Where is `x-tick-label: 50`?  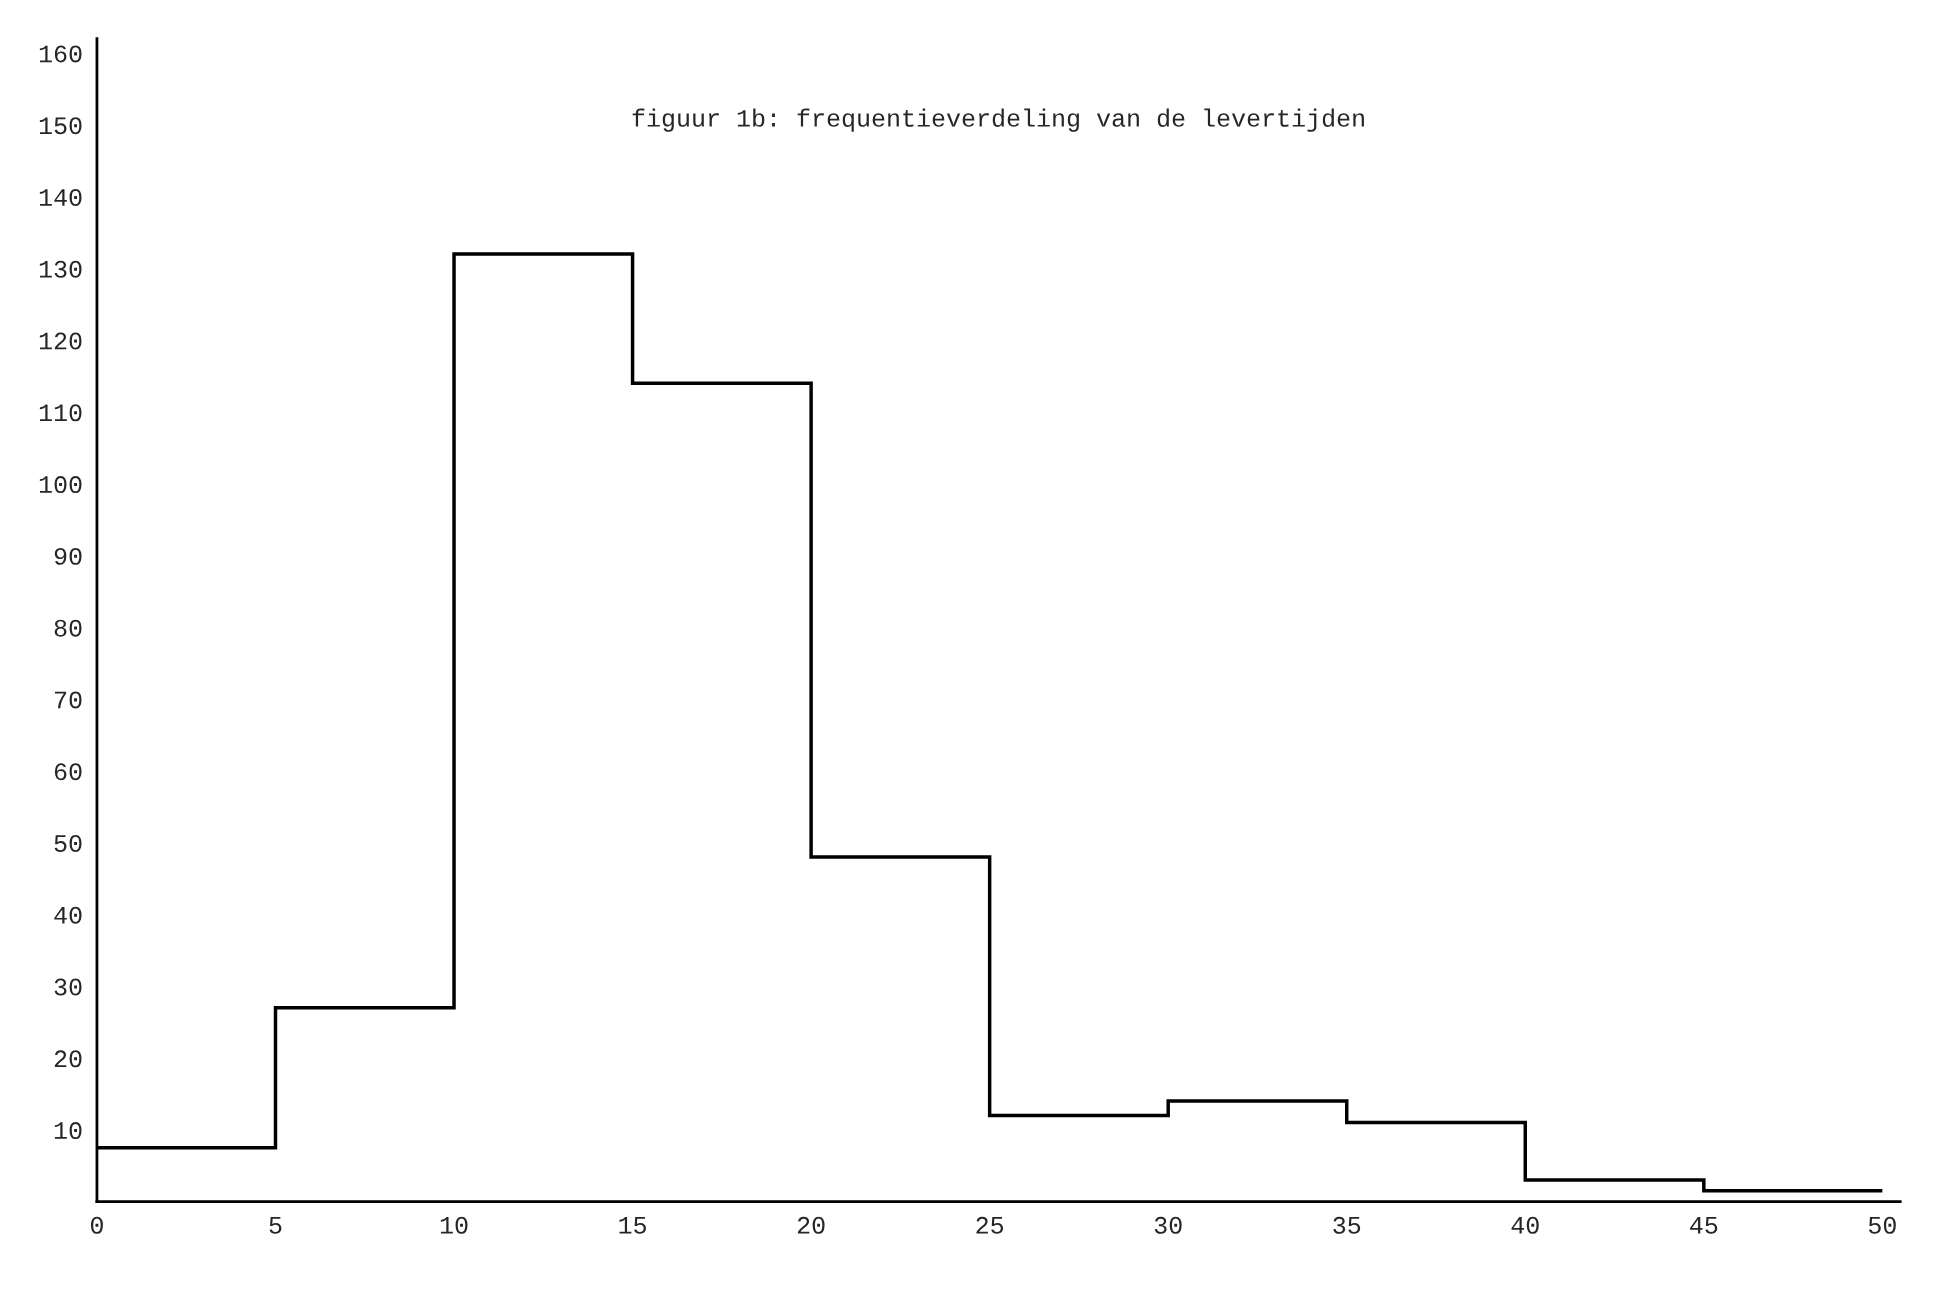
x-tick-label: 50 is located at coordinates (1882, 1225).